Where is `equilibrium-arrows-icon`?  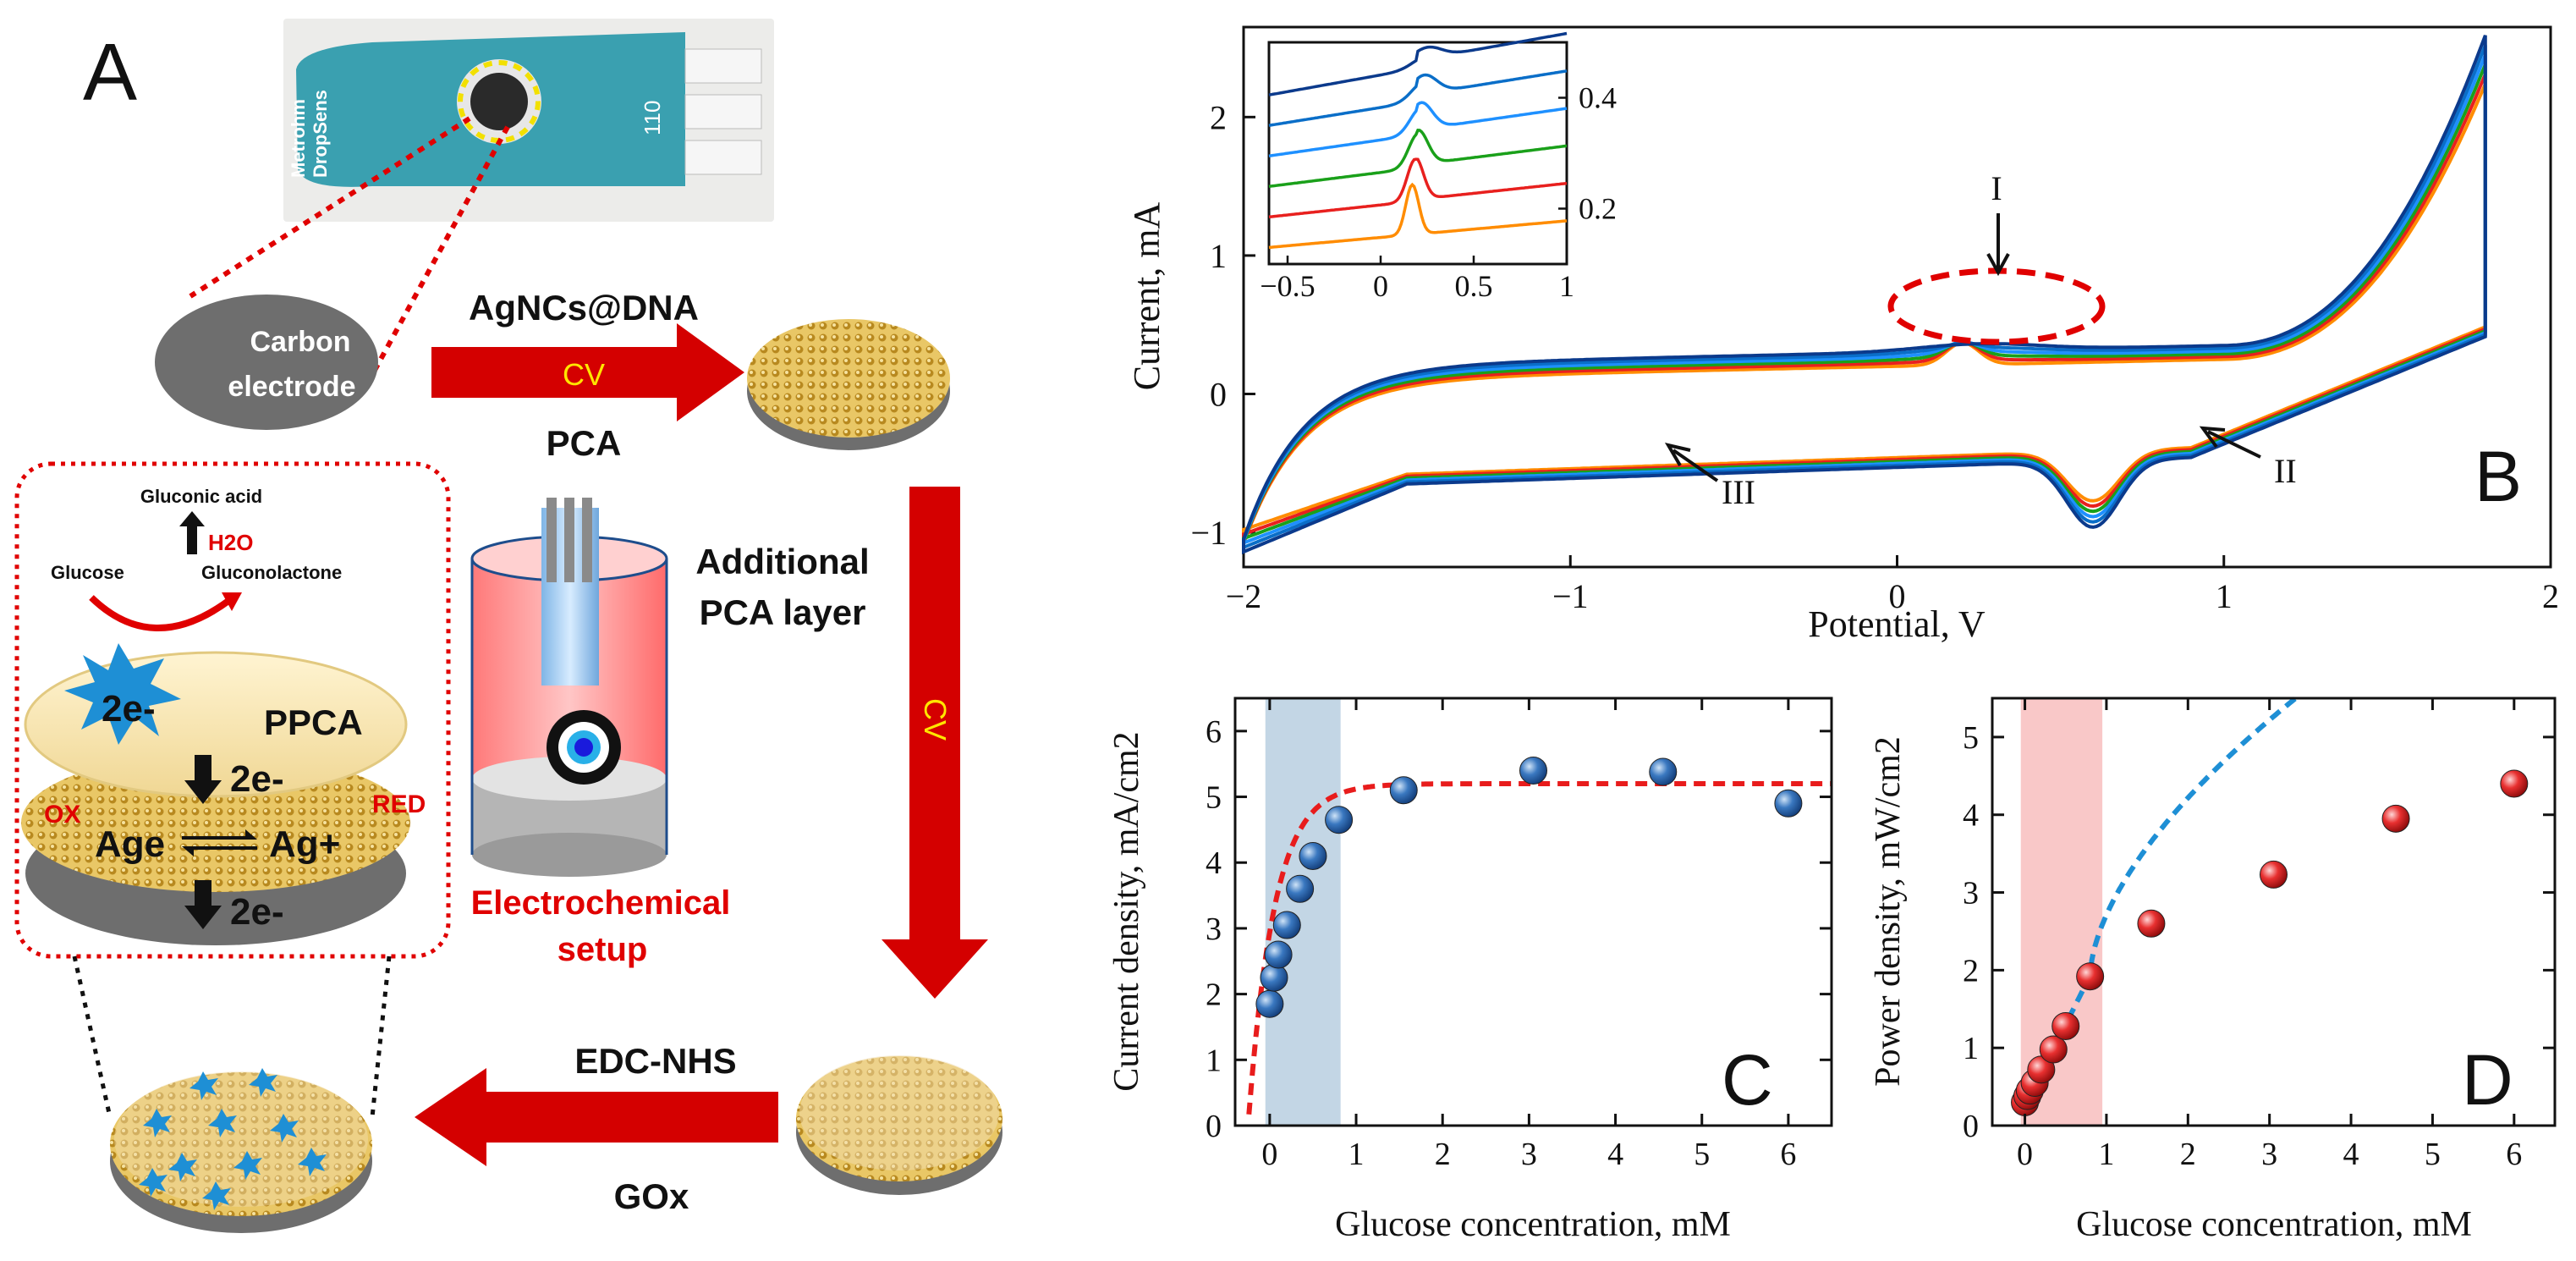
equilibrium-arrows-icon is located at coordinates (219, 842).